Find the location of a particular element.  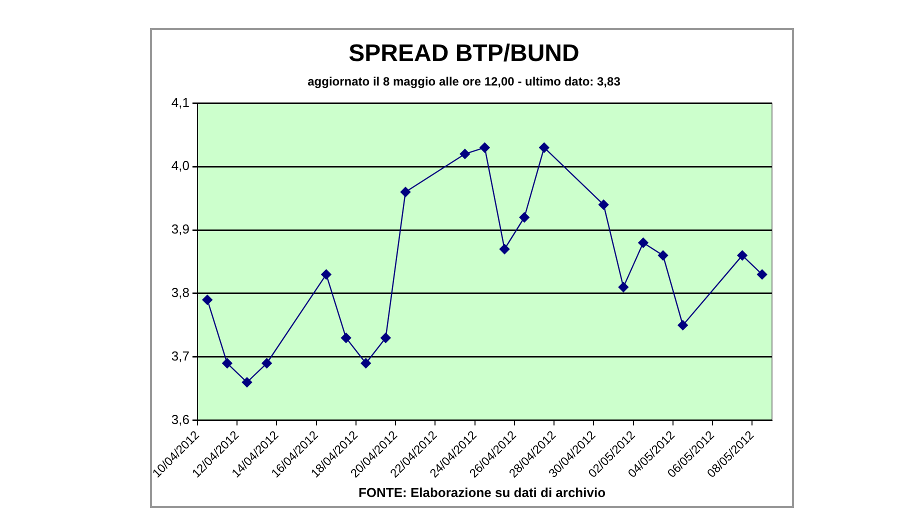

y-tick-label: 3,9 is located at coordinates (180, 229).